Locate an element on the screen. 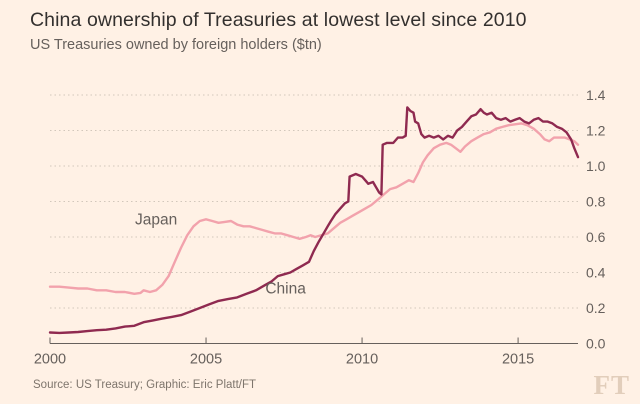 Image resolution: width=640 pixels, height=404 pixels. x-tick-label: 2000 is located at coordinates (50, 360).